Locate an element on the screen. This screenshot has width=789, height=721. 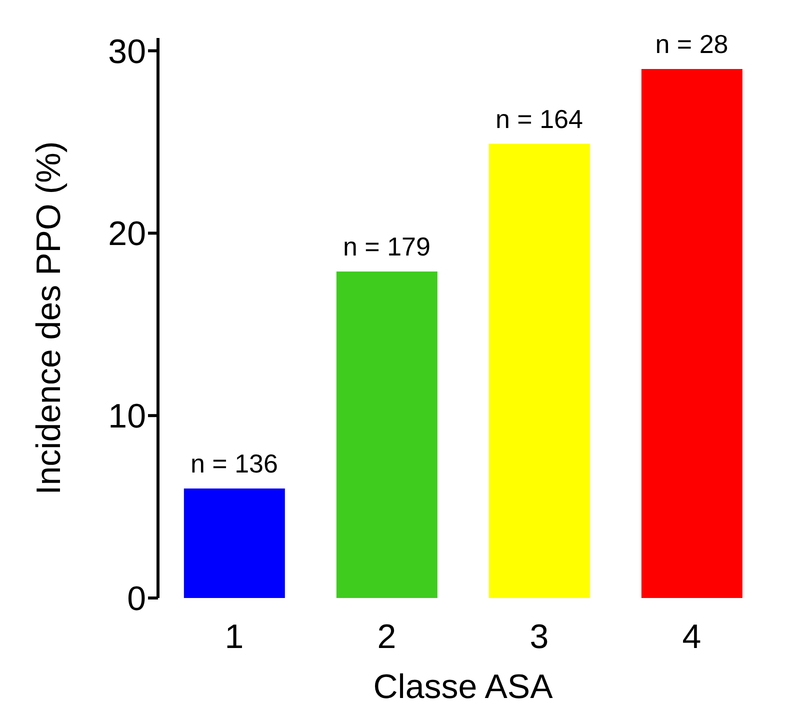
y-tick-label: 20 is located at coordinates (127, 234).